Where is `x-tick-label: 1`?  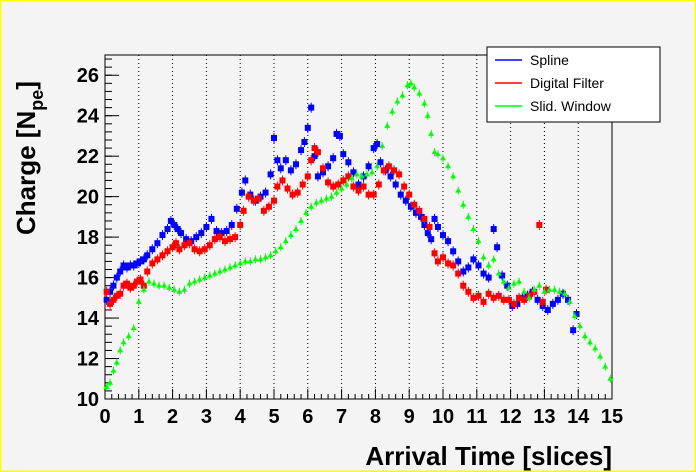 x-tick-label: 1 is located at coordinates (138, 417).